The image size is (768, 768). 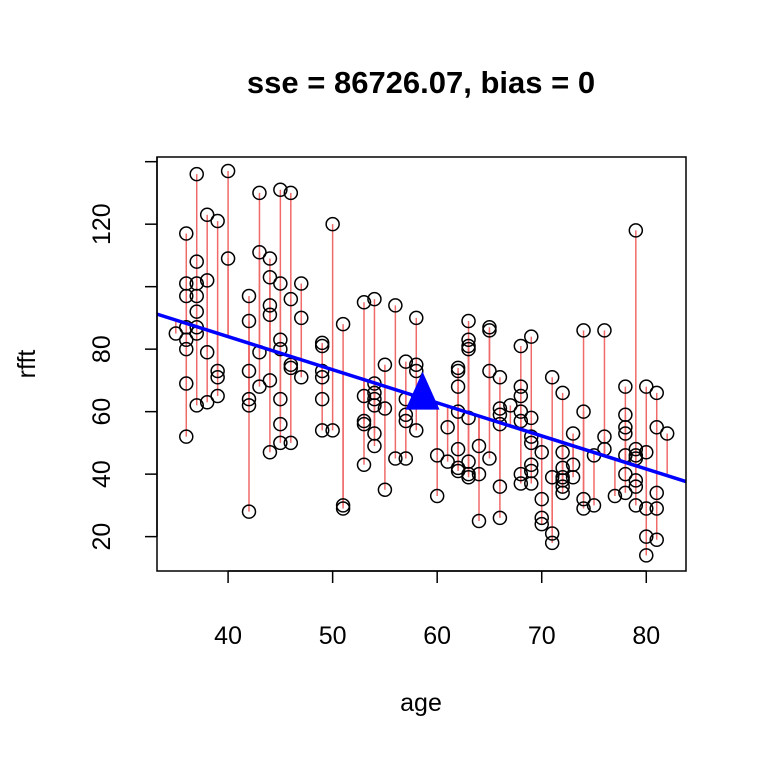 What do you see at coordinates (102, 412) in the screenshot?
I see `y-tick-label: 60` at bounding box center [102, 412].